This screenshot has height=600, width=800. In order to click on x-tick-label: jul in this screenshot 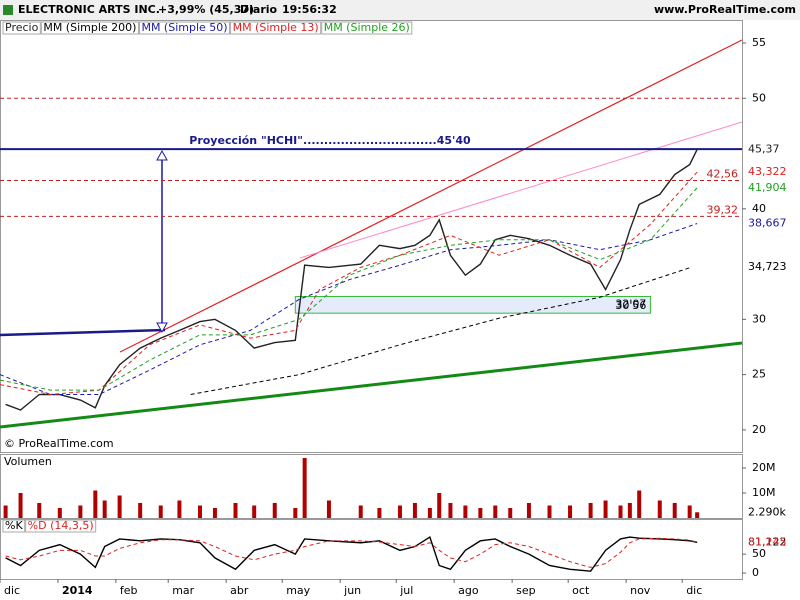, I will do `click(406, 590)`.